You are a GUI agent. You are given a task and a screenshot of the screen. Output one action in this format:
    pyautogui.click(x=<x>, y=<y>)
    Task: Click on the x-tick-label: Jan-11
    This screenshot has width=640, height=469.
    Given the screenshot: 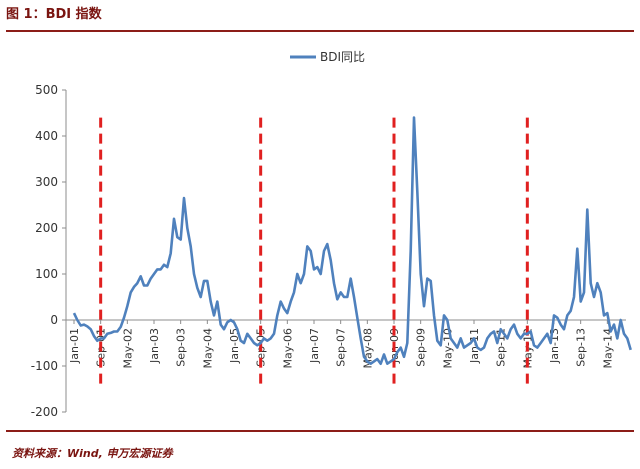 What is the action you would take?
    pyautogui.click(x=474, y=346)
    